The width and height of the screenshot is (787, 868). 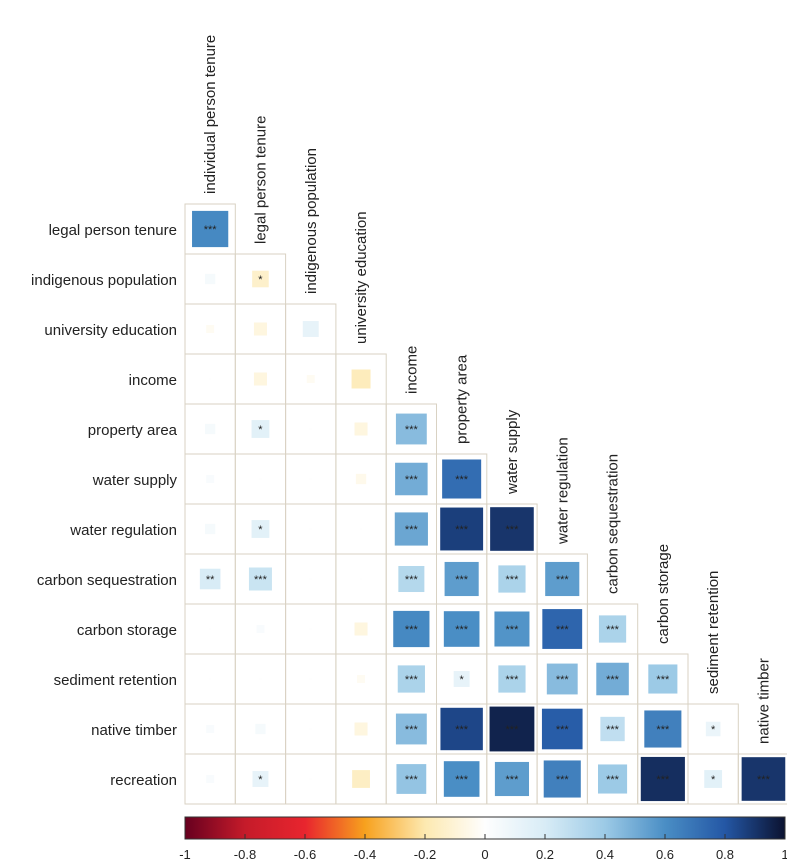 What do you see at coordinates (210, 580) in the screenshot?
I see `significance-label: **` at bounding box center [210, 580].